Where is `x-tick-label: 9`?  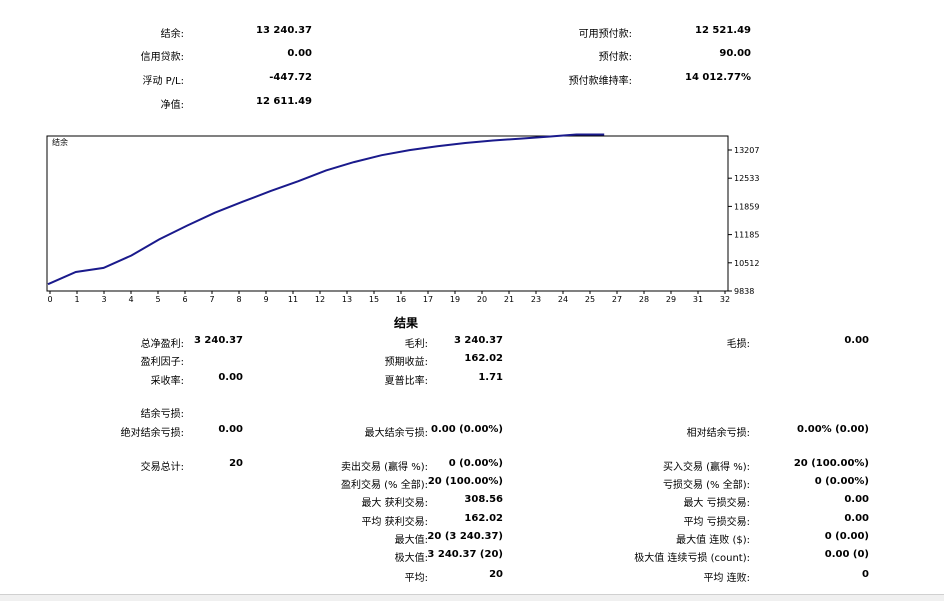 x-tick-label: 9 is located at coordinates (265, 299).